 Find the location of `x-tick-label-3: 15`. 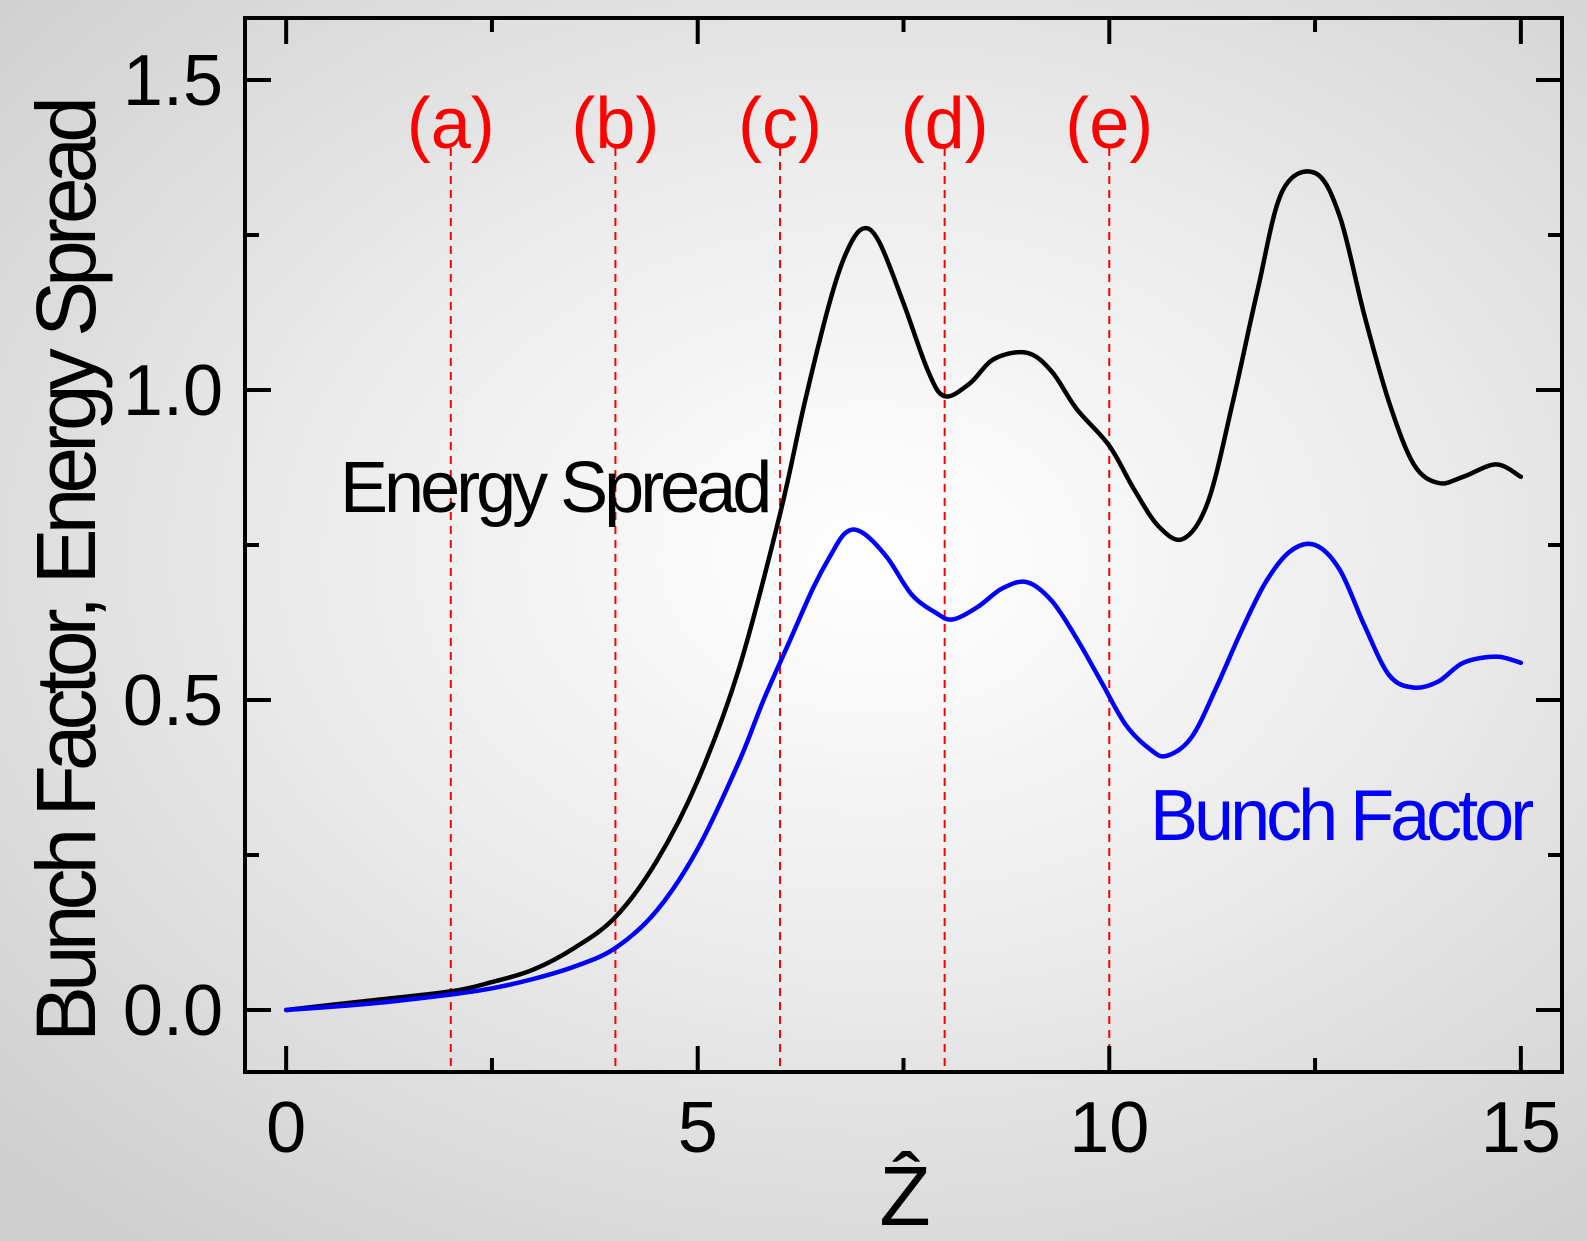

x-tick-label-3: 15 is located at coordinates (1521, 1128).